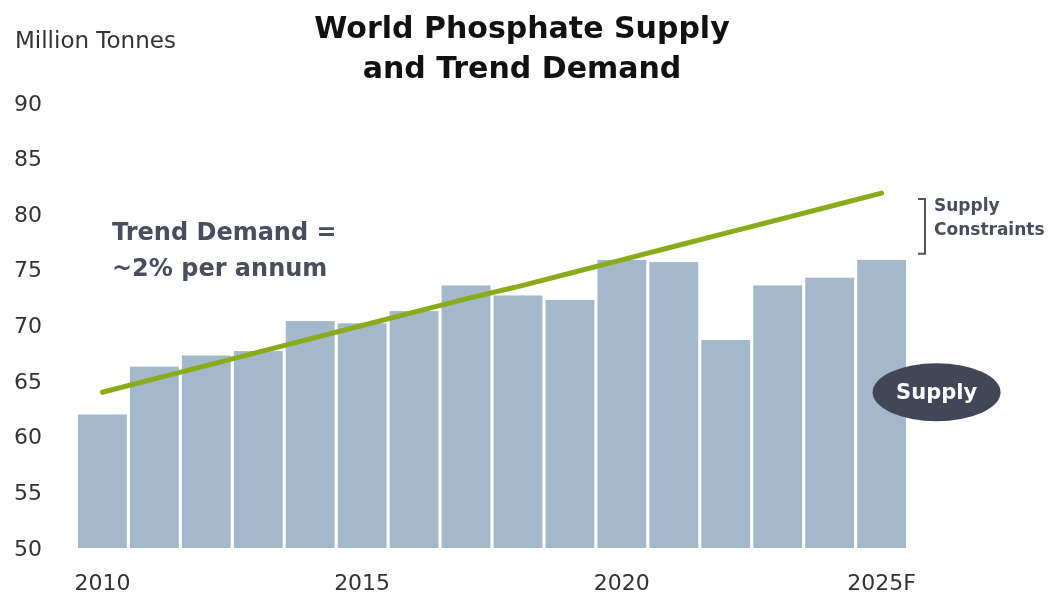 The image size is (1055, 604). What do you see at coordinates (881, 582) in the screenshot?
I see `x-tick-label: 2025F` at bounding box center [881, 582].